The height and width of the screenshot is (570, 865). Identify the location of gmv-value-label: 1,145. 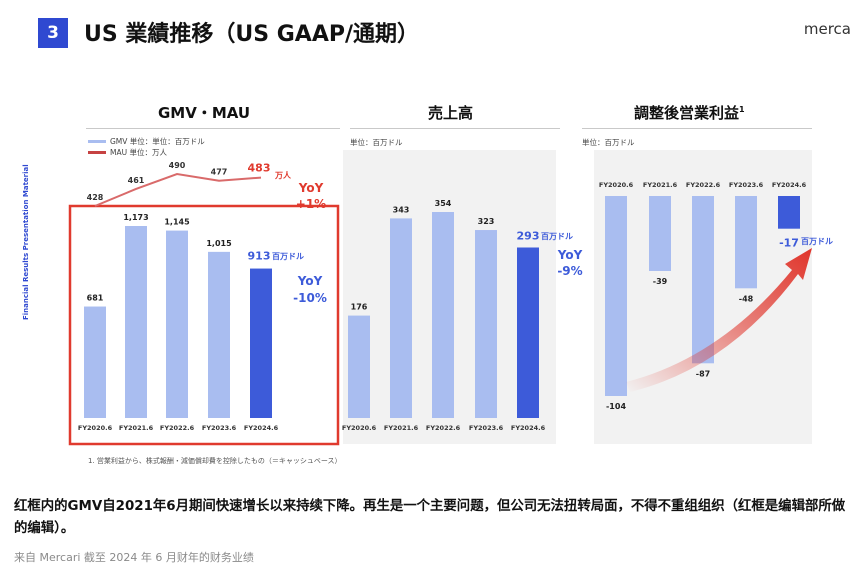
(177, 222).